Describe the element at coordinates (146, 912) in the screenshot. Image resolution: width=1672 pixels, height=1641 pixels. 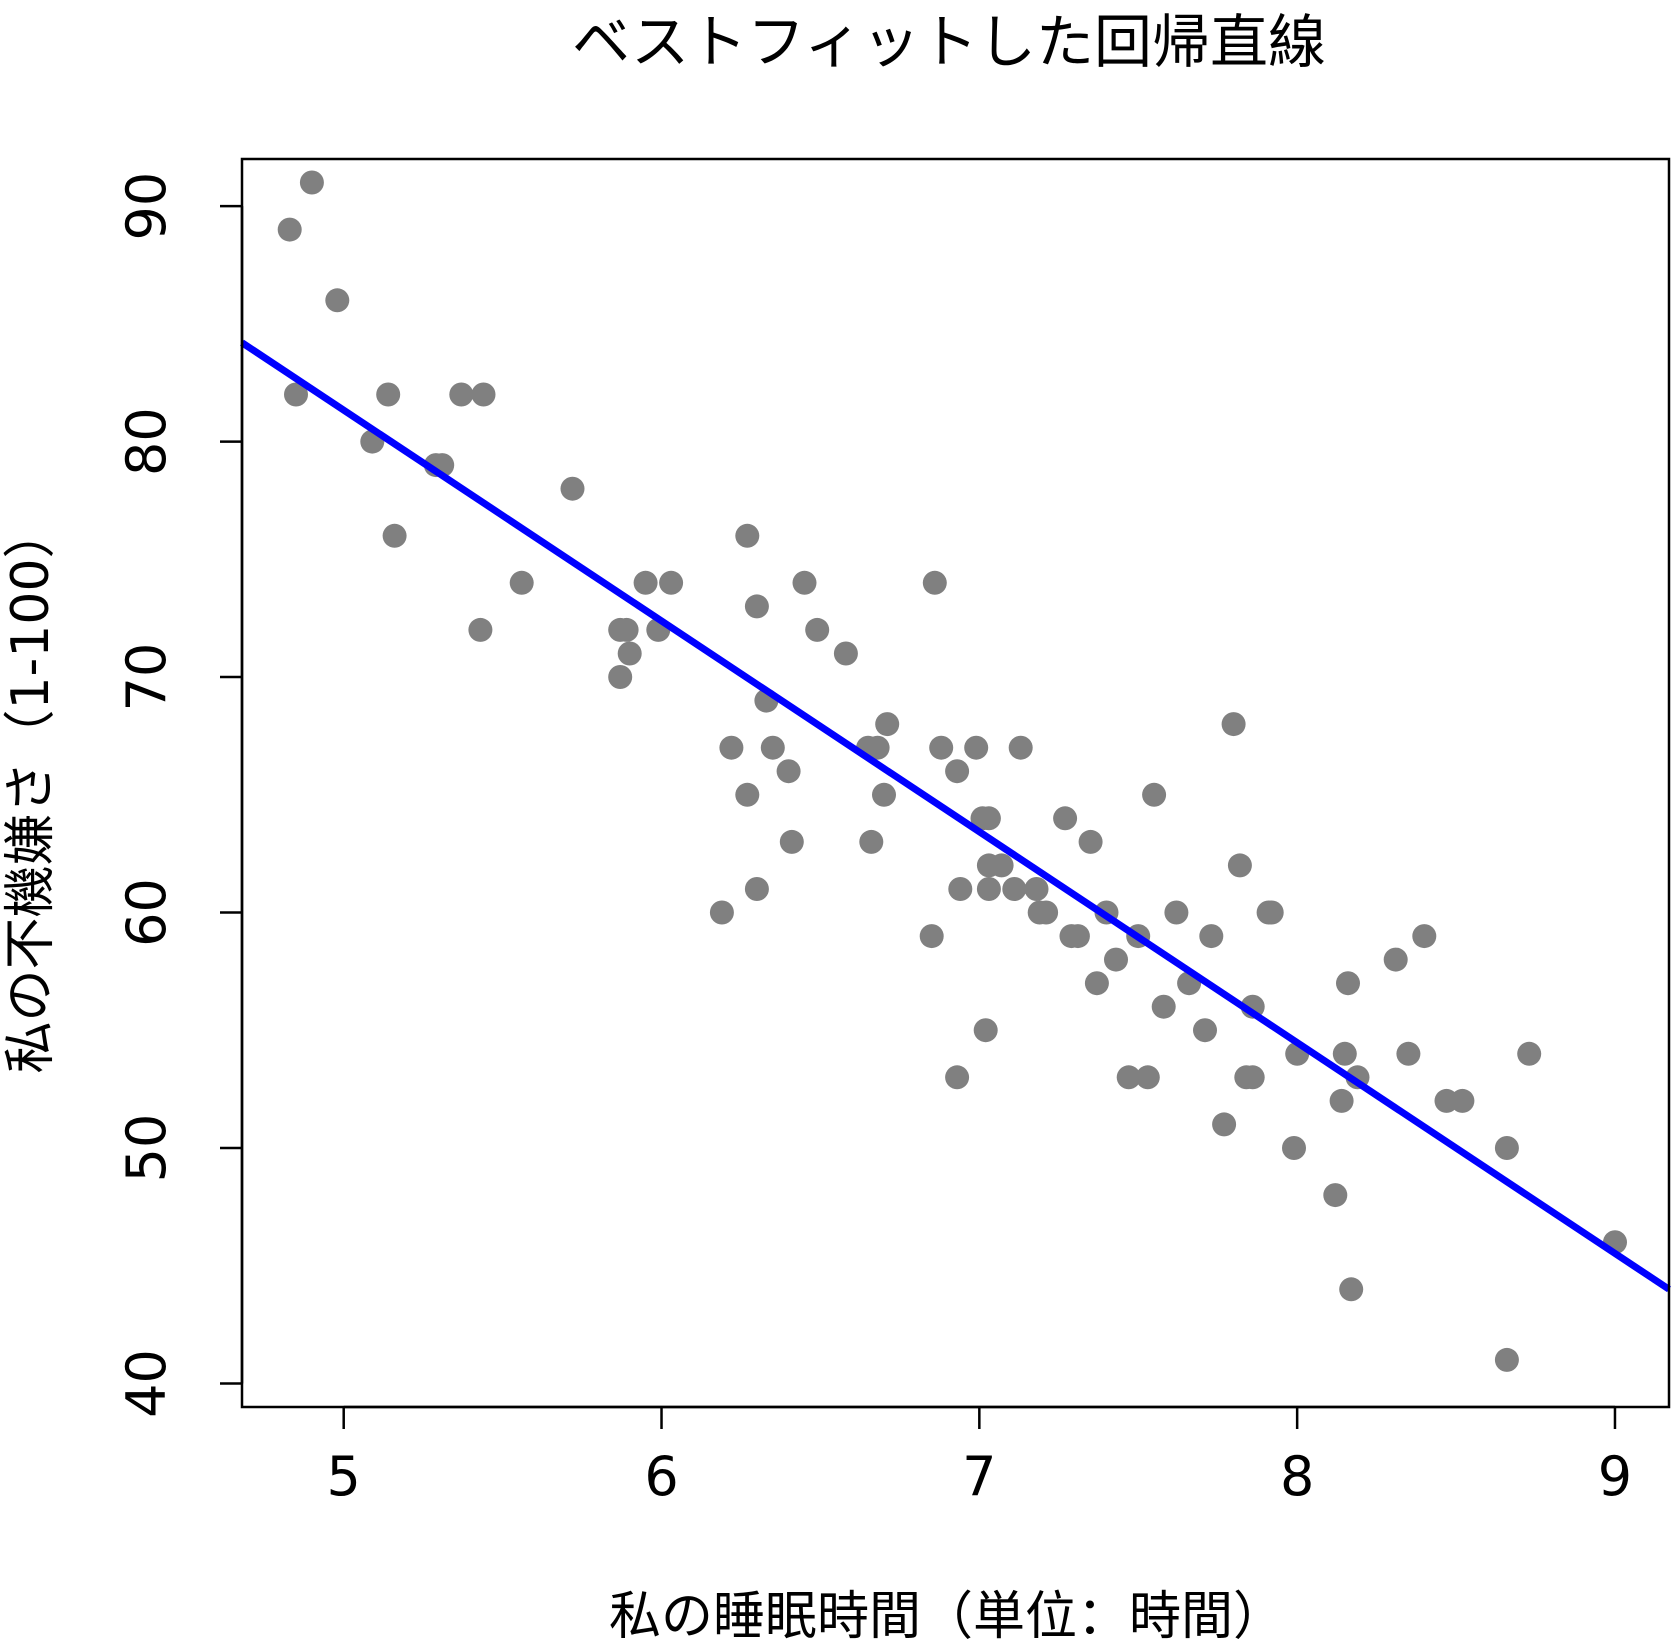
I see `y-tick-label: 60` at that location.